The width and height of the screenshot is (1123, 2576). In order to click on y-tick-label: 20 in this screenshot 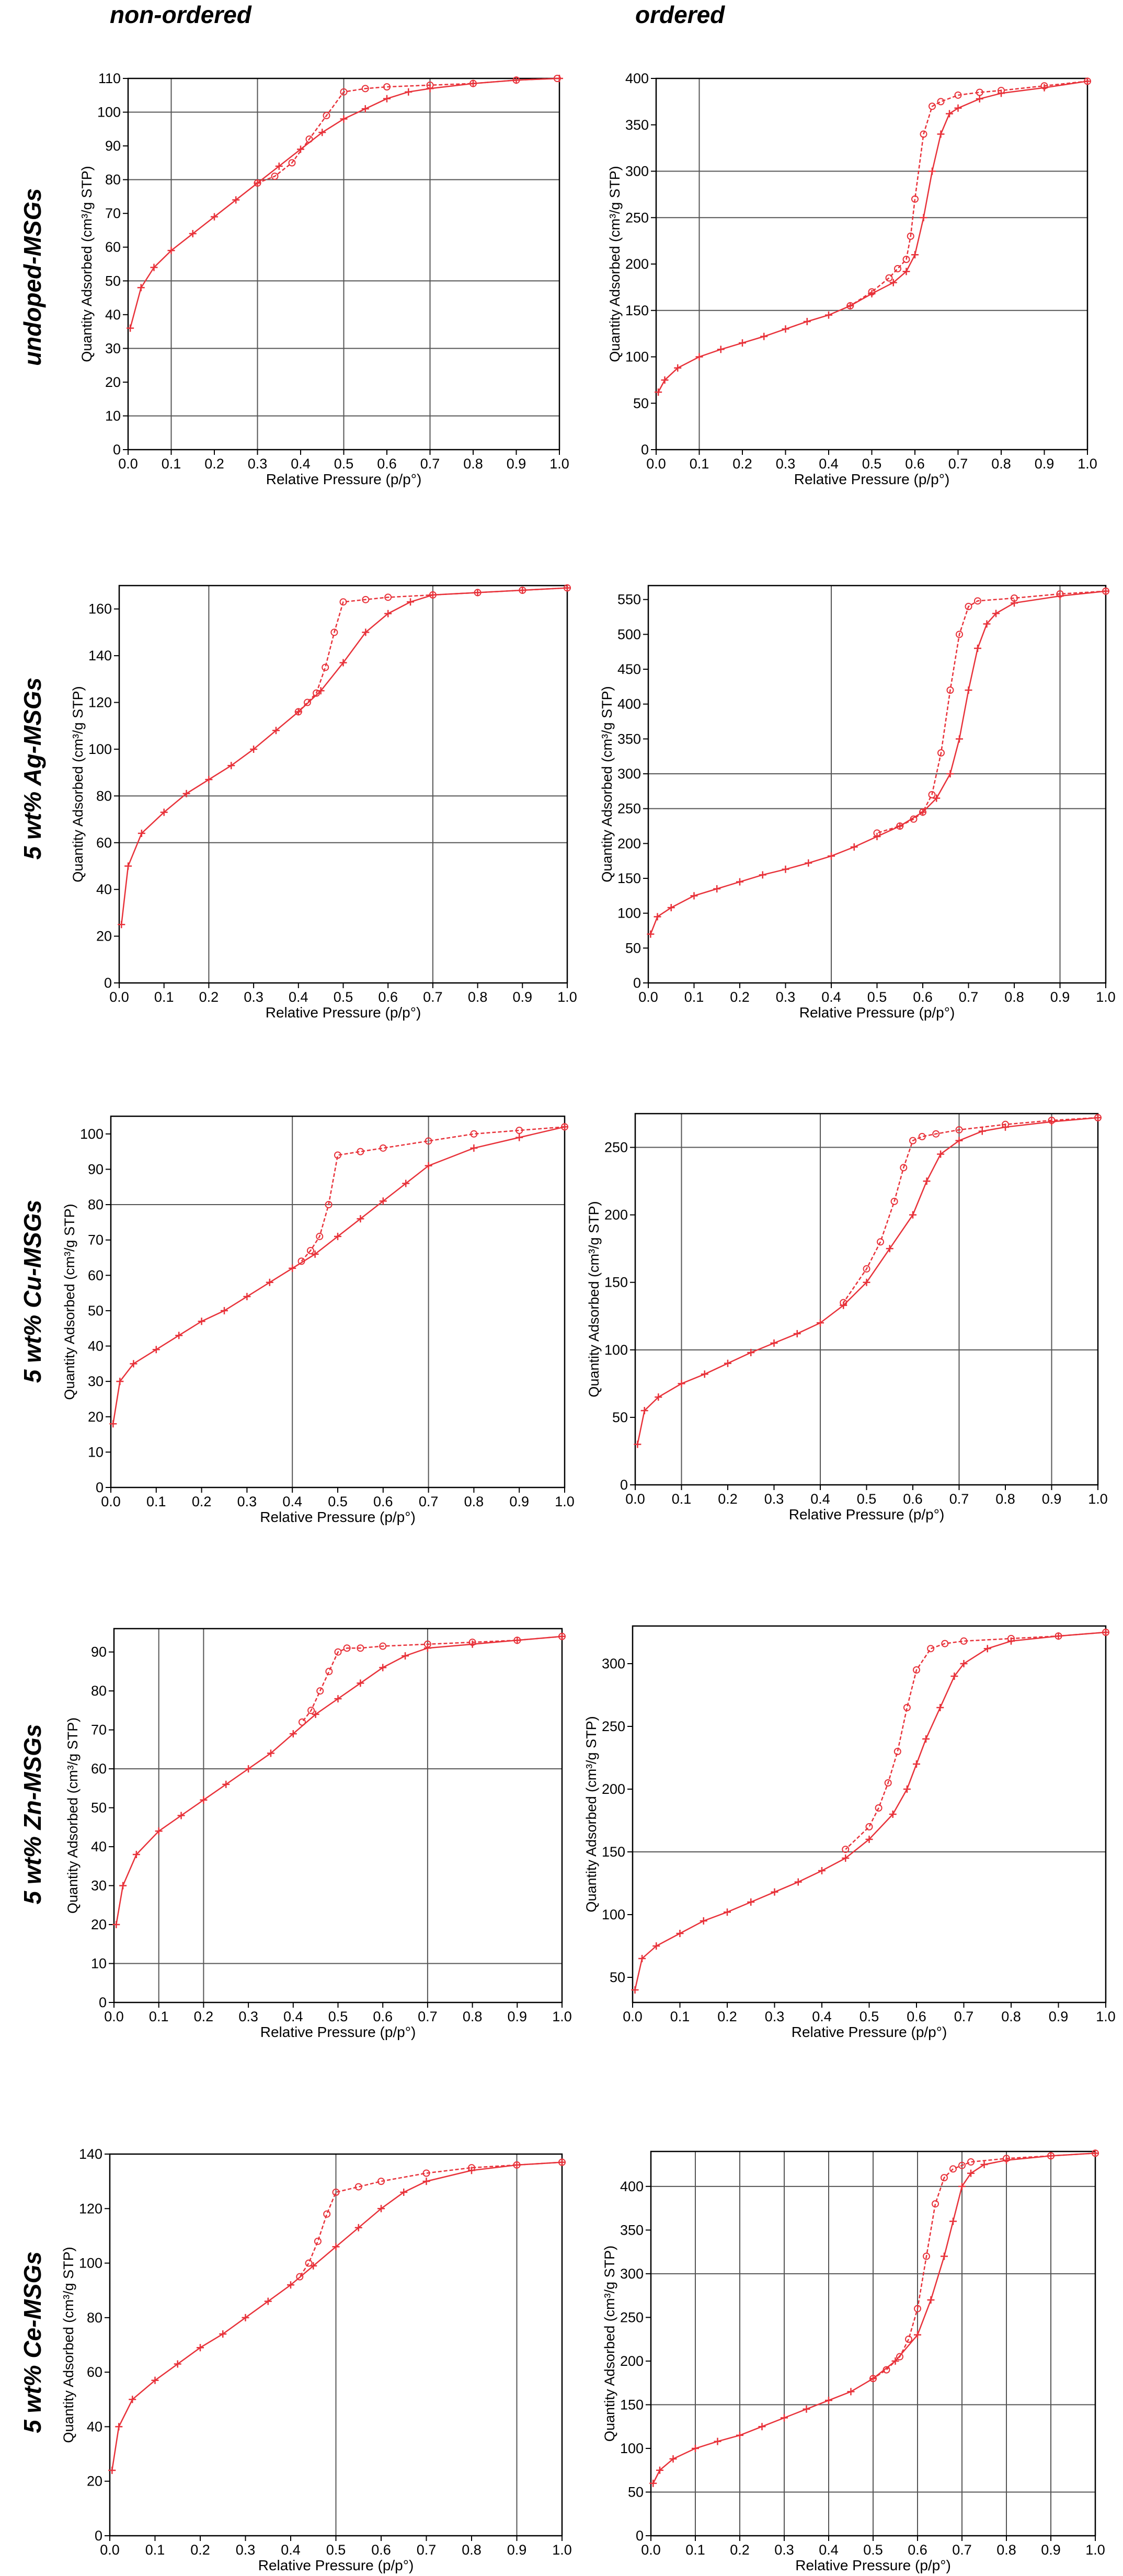, I will do `click(113, 382)`.